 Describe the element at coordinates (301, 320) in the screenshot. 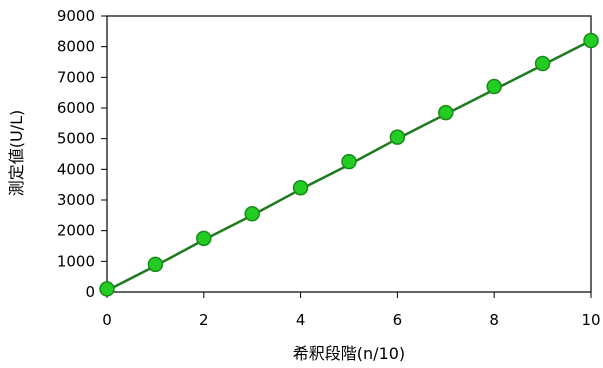

I see `x-tick-label: 4` at that location.